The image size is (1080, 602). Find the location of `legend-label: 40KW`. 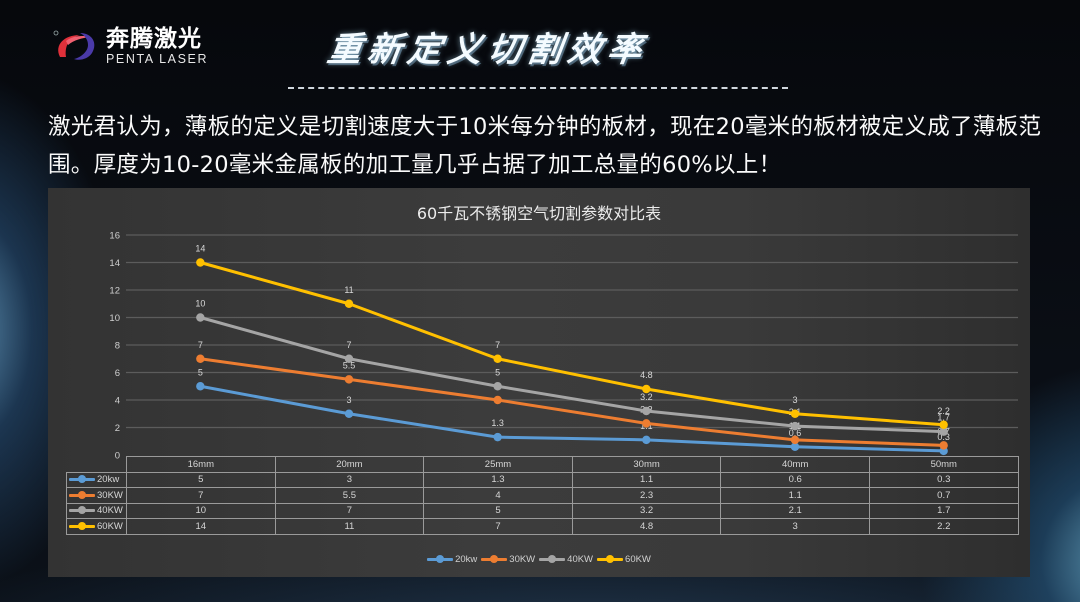

legend-label: 40KW is located at coordinates (580, 559).